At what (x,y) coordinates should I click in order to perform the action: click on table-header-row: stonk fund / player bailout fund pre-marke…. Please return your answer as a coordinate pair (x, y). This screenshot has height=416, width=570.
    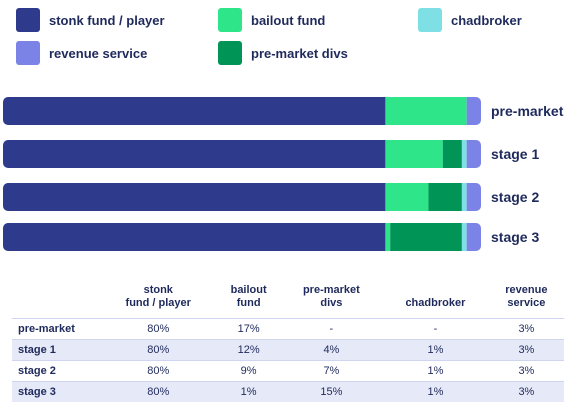
    Looking at the image, I should click on (288, 301).